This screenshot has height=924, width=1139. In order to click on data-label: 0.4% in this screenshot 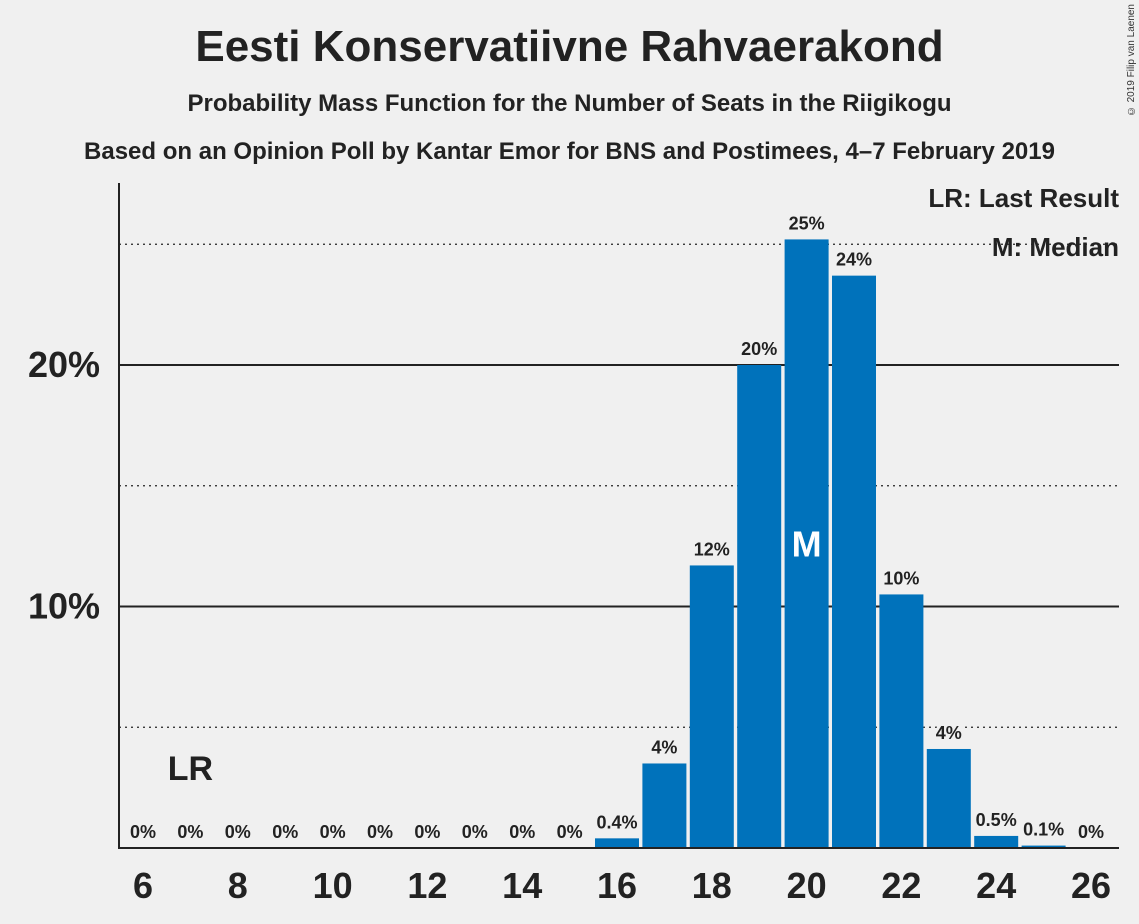, I will do `click(616, 822)`.